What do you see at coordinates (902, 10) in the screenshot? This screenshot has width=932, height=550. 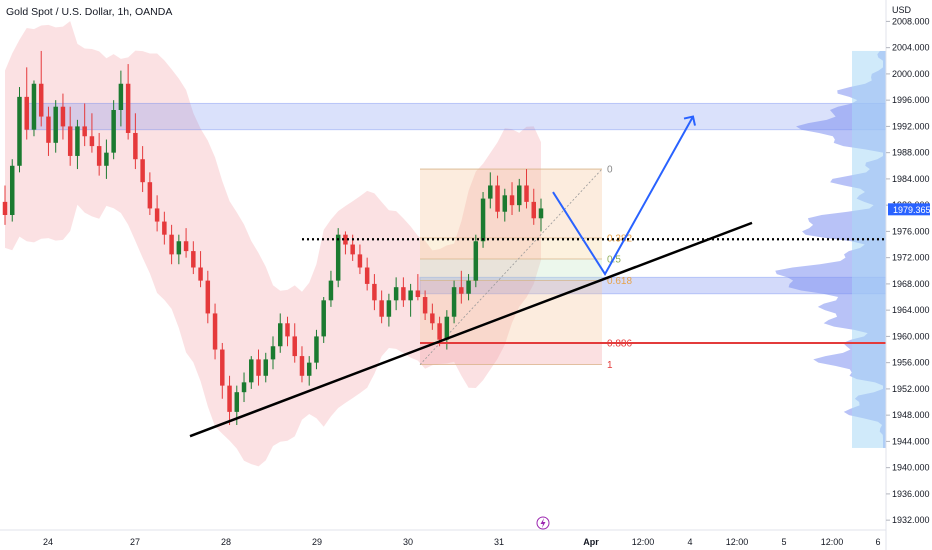 I see `price-axis-unit: USD` at bounding box center [902, 10].